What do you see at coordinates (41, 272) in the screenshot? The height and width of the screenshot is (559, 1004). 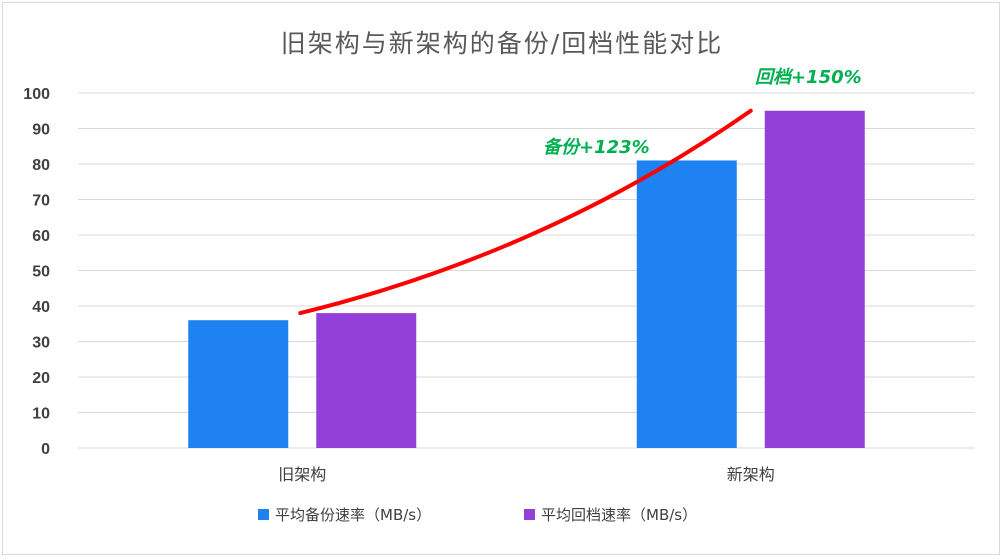 I see `y-tick-50: 50` at bounding box center [41, 272].